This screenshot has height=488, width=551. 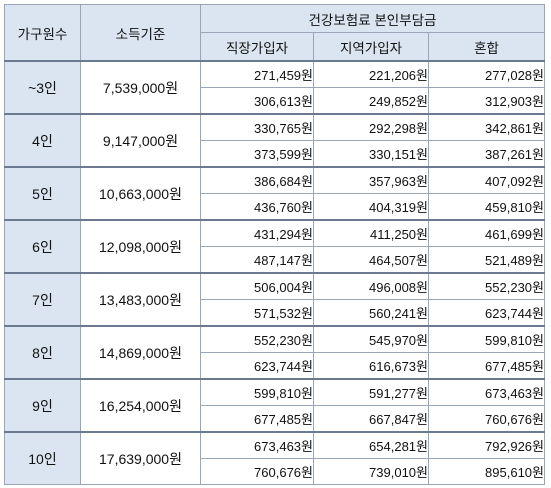 I want to click on table-row: 10인 17,639,000원 673,463원 654,281원 792,926원, so click(x=274, y=458).